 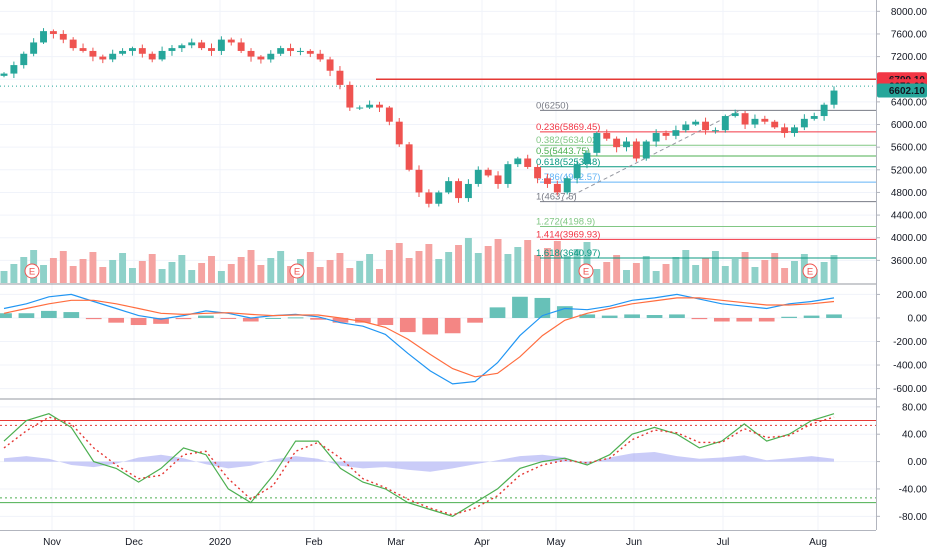 What do you see at coordinates (909, 125) in the screenshot?
I see `price-tick-label: 6000.00` at bounding box center [909, 125].